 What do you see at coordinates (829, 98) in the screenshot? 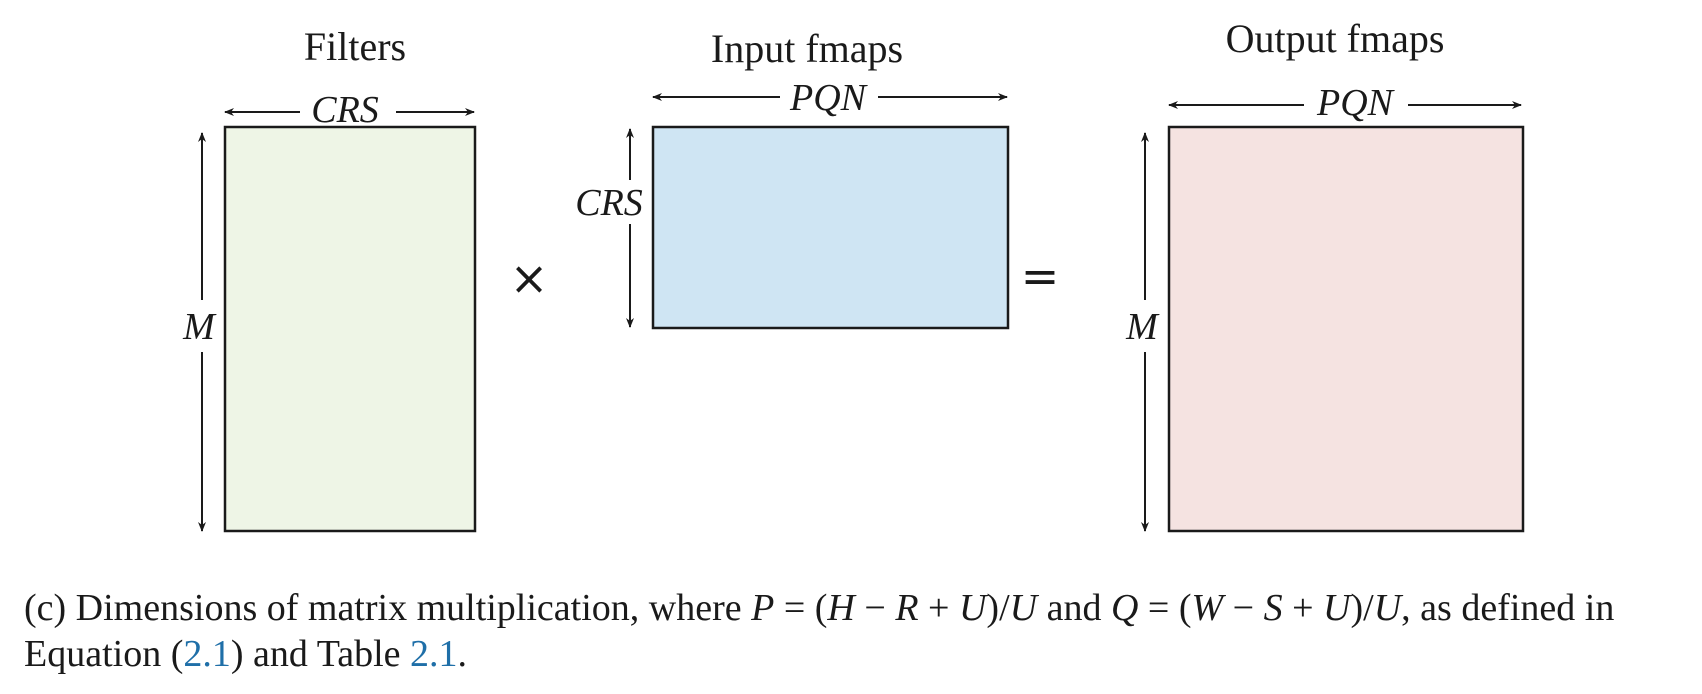
I see `input-width-label: PQN` at bounding box center [829, 98].